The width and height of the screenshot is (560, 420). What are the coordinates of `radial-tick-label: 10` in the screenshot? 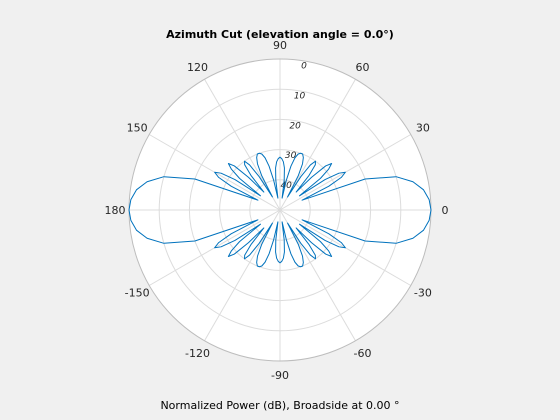 It's located at (300, 97).